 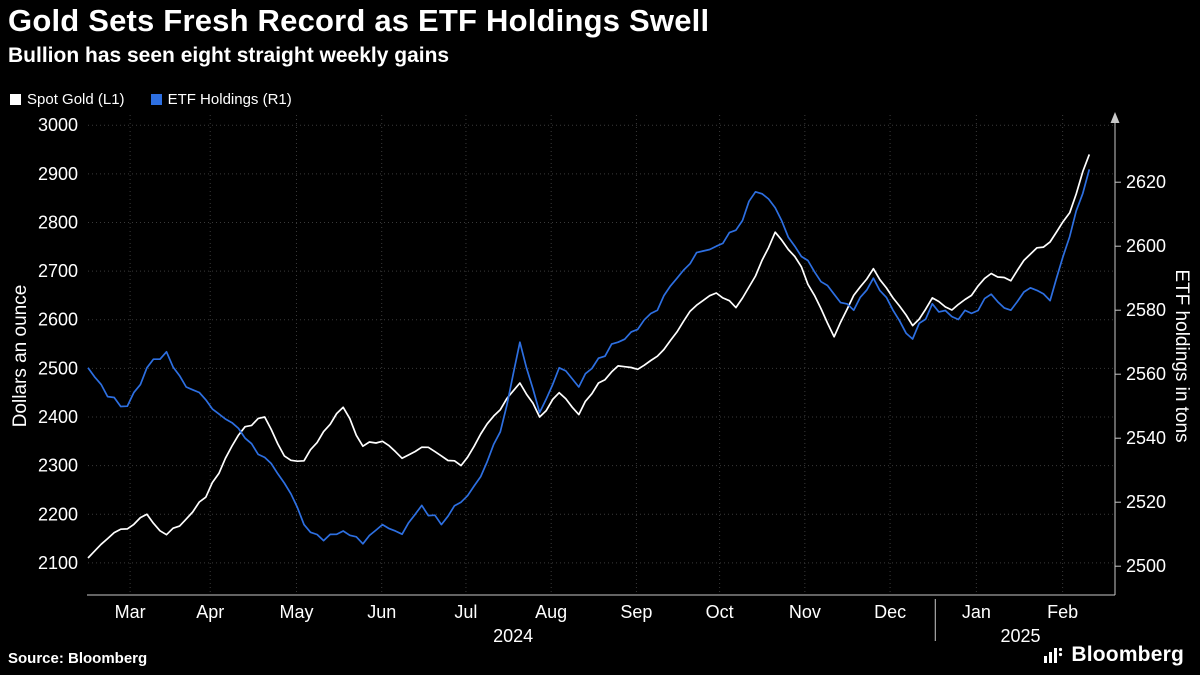 I want to click on right-axis-ticks: 2500 2520 2540 2560 2580 2600 2620, so click(x=1140, y=374).